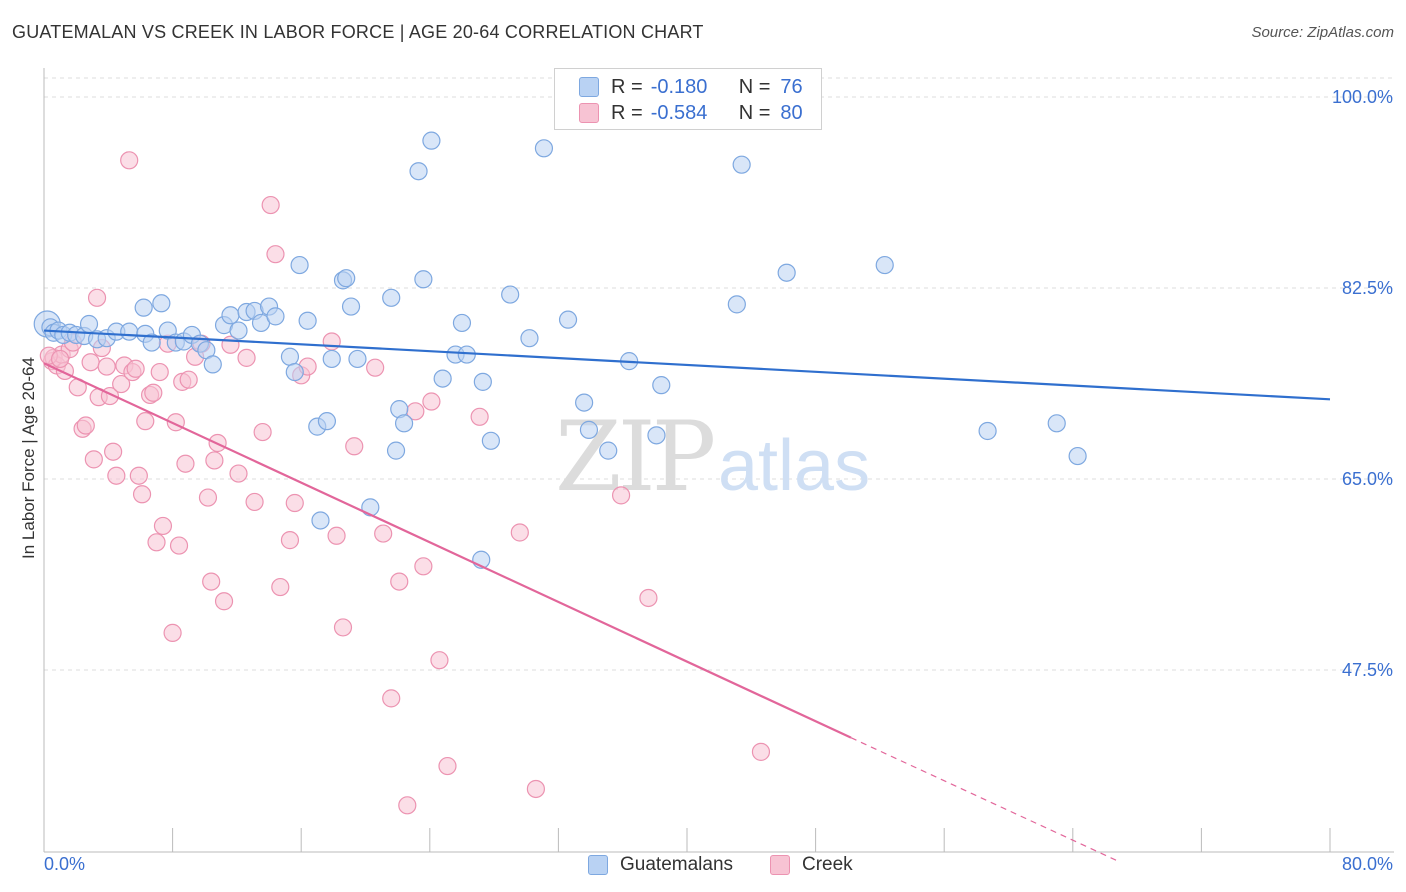 The image size is (1406, 892). I want to click on legend-row-creek: R = -0.584 N = 80, so click(691, 113).